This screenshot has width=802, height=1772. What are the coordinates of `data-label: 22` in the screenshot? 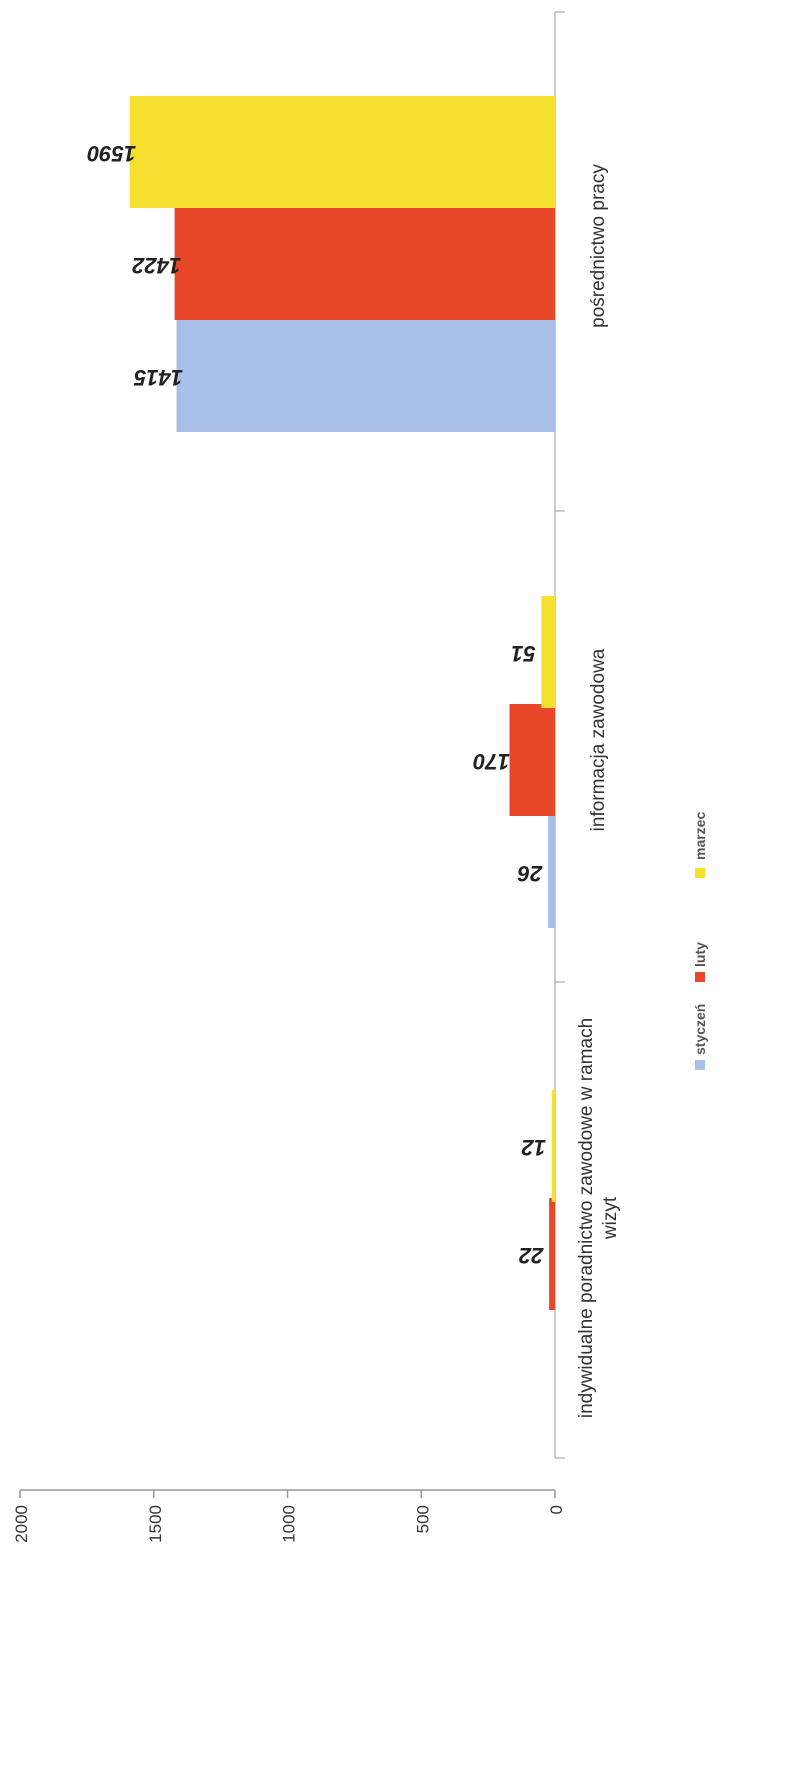 It's located at (531, 1255).